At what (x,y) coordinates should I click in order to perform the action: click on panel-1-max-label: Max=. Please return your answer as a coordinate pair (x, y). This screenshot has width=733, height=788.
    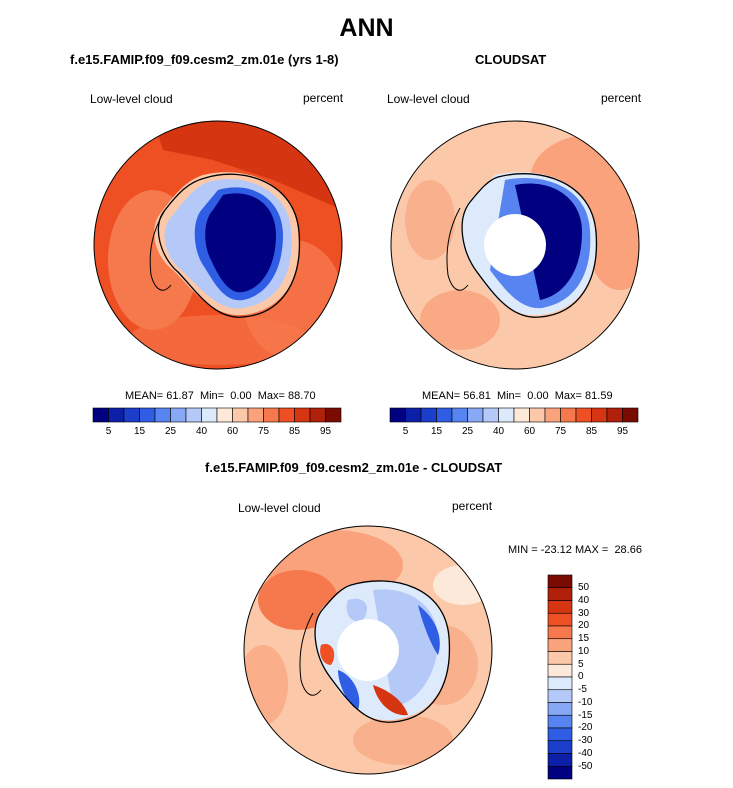
    Looking at the image, I should click on (271, 396).